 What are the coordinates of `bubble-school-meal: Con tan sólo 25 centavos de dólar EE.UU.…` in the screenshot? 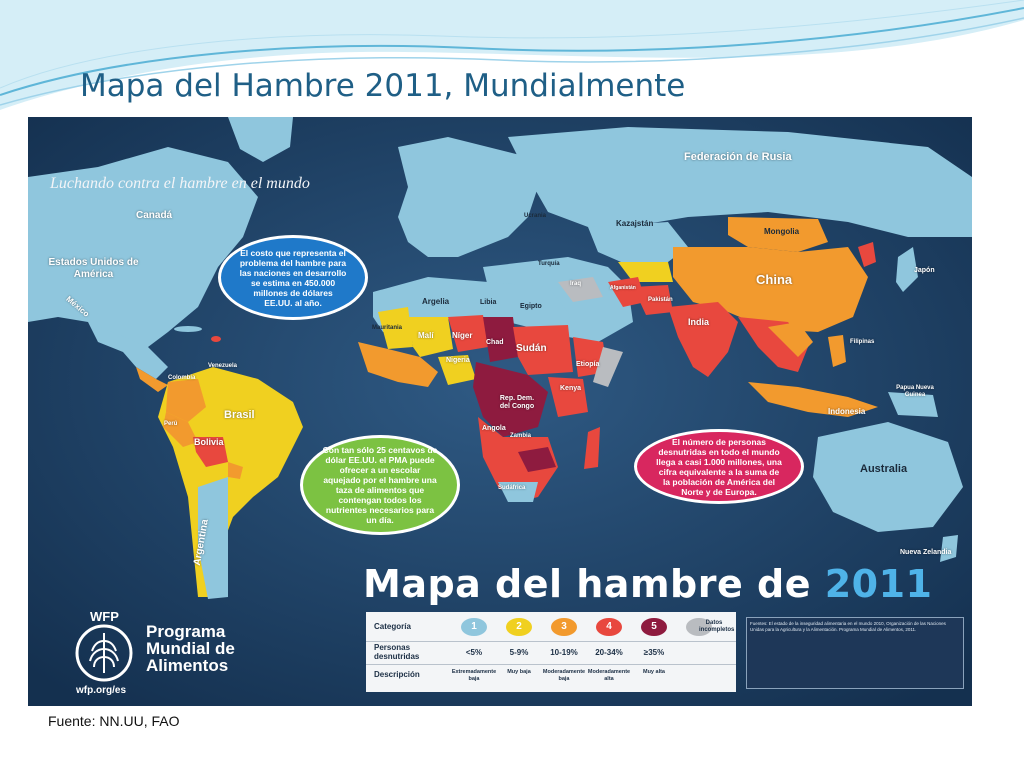 It's located at (380, 485).